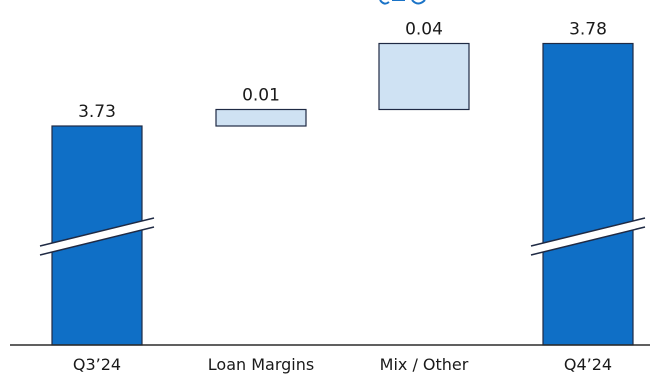  Describe the element at coordinates (97, 364) in the screenshot. I see `x-tick-label: Q3’24` at that location.